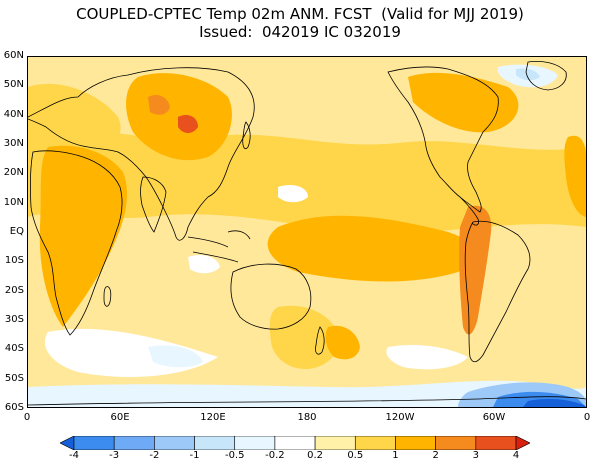 This screenshot has width=600, height=464. Describe the element at coordinates (213, 417) in the screenshot. I see `lon-label-120e: 120E` at that location.